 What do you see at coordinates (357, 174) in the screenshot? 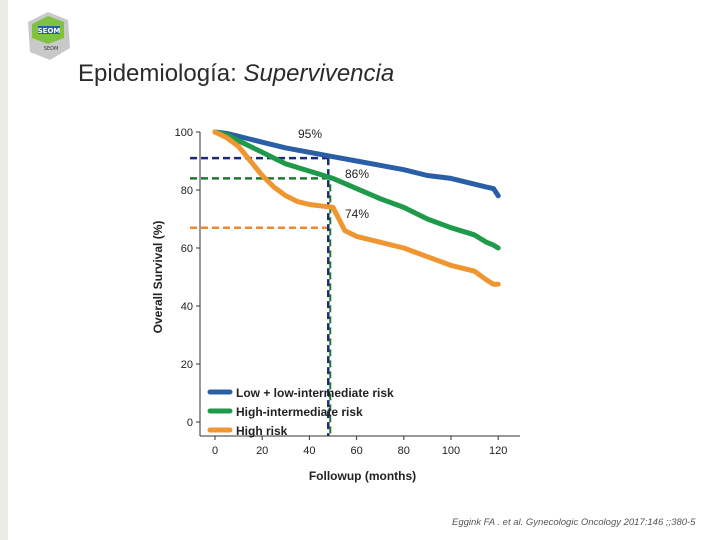
I see `reference-value-label: 86%` at bounding box center [357, 174].